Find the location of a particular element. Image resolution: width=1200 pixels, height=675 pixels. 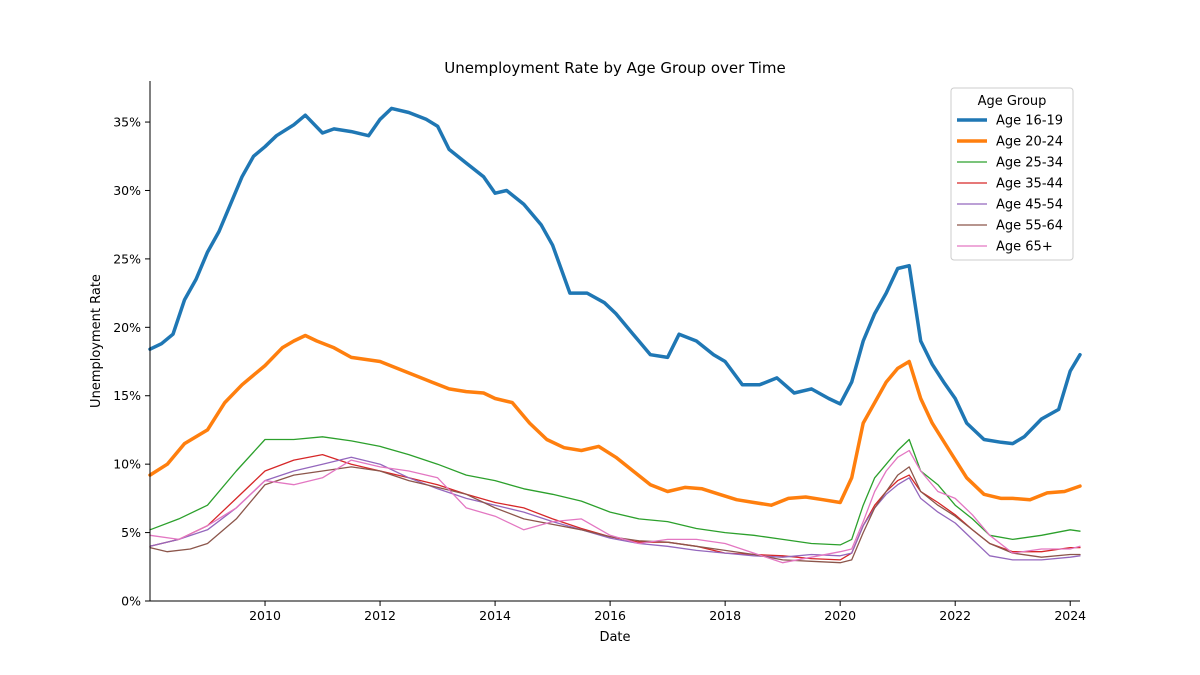

legend-label: Age 65+ is located at coordinates (1024, 247).